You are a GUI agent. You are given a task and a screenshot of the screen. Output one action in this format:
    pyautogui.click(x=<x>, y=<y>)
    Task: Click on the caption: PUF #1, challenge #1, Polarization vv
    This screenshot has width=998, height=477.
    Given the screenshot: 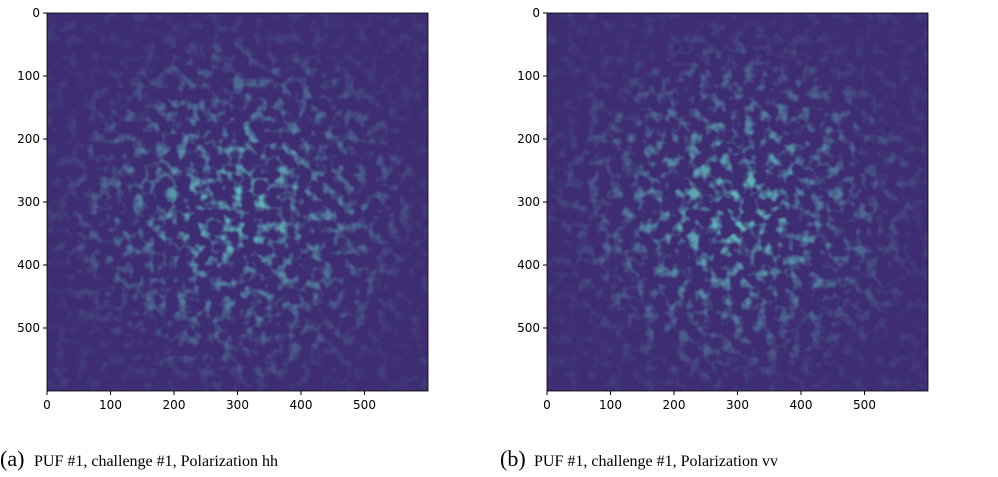 What is the action you would take?
    pyautogui.click(x=656, y=461)
    